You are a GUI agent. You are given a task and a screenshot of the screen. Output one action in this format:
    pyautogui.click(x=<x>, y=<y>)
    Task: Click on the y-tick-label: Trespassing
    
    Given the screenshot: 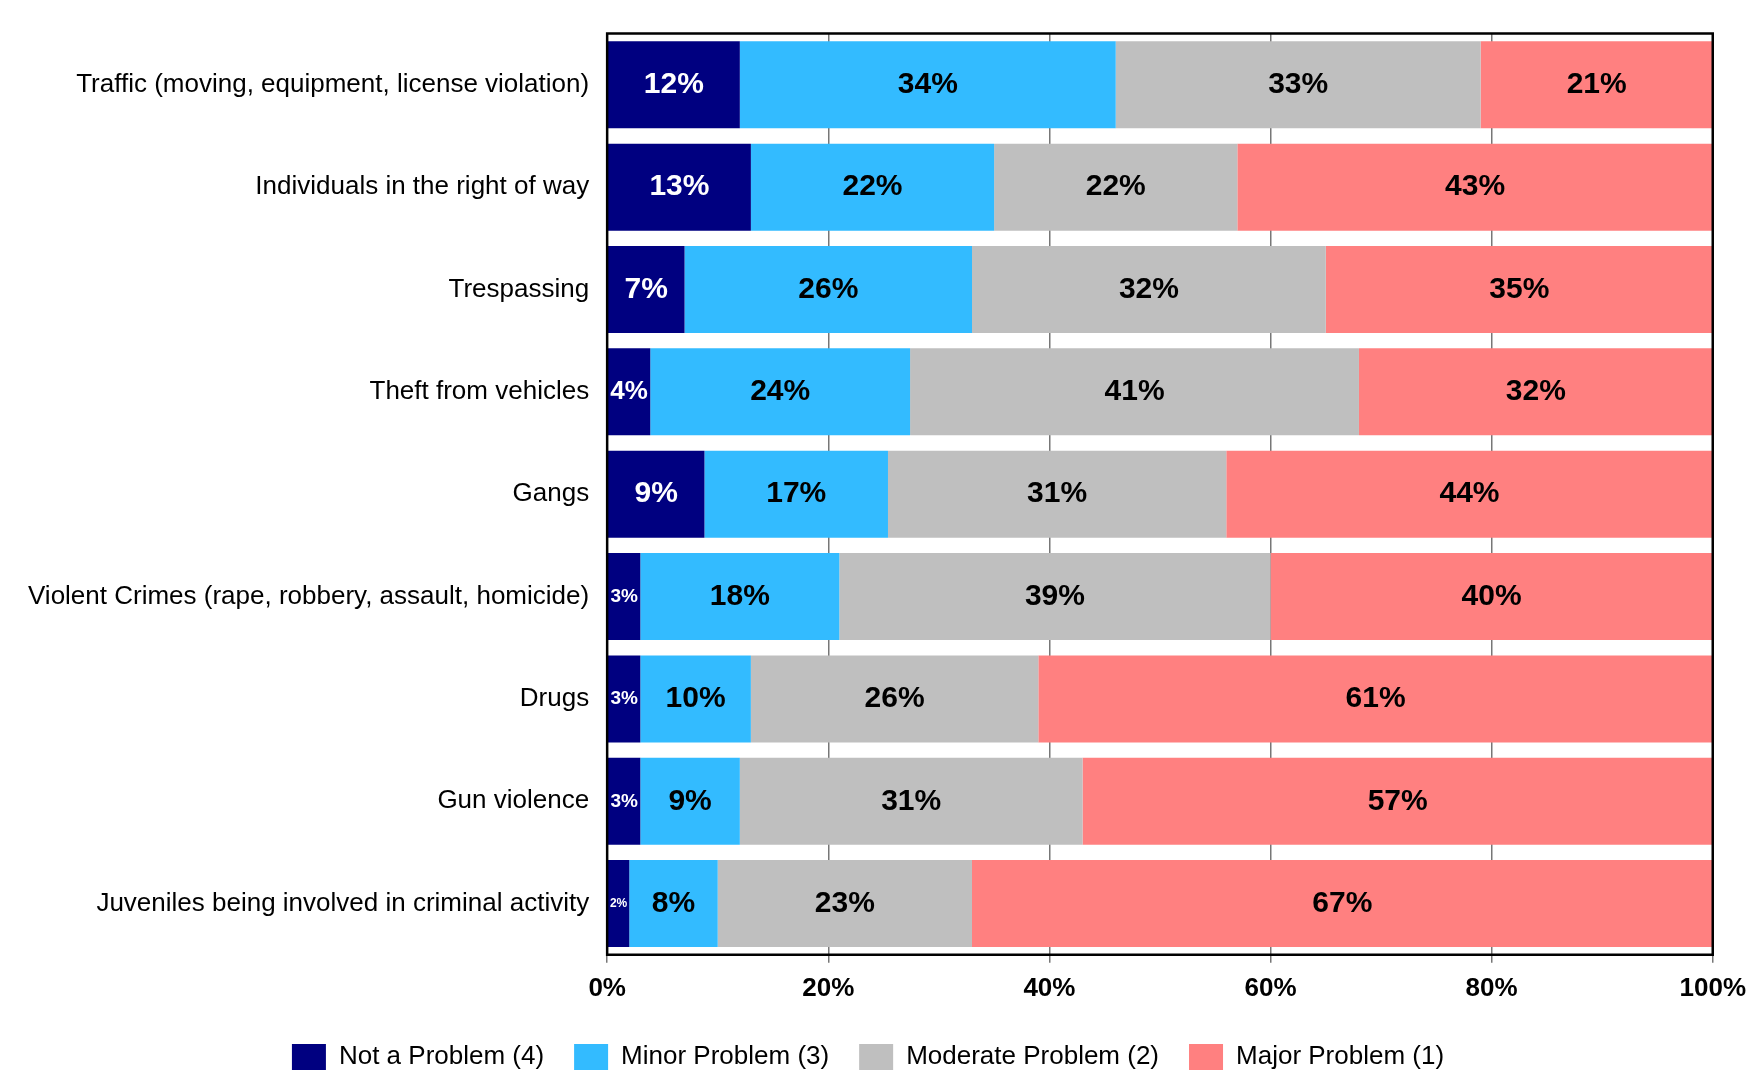 What is the action you would take?
    pyautogui.click(x=519, y=287)
    